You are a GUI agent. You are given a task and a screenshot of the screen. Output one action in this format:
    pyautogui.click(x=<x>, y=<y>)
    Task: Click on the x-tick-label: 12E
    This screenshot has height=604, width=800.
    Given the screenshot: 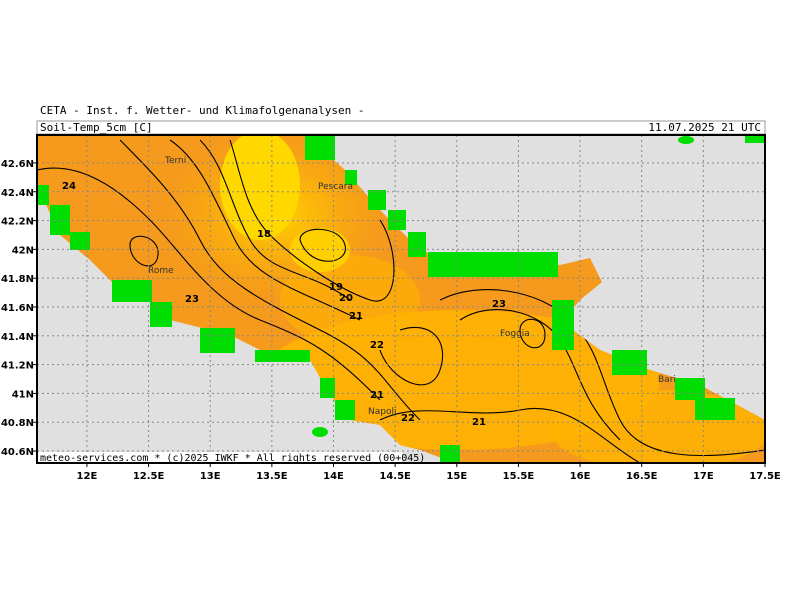 What is the action you would take?
    pyautogui.click(x=87, y=476)
    